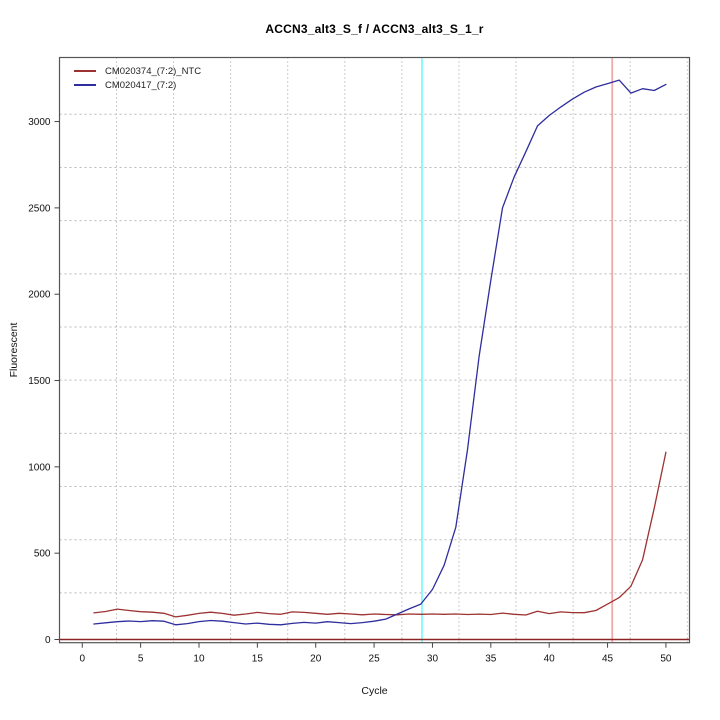 The image size is (720, 720). Describe the element at coordinates (550, 659) in the screenshot. I see `x-axis-tick-label: 40` at that location.